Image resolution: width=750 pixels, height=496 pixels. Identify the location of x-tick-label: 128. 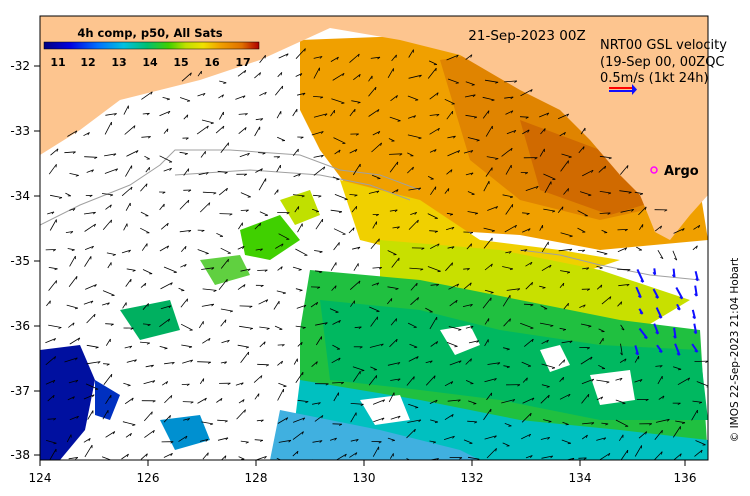
(256, 478).